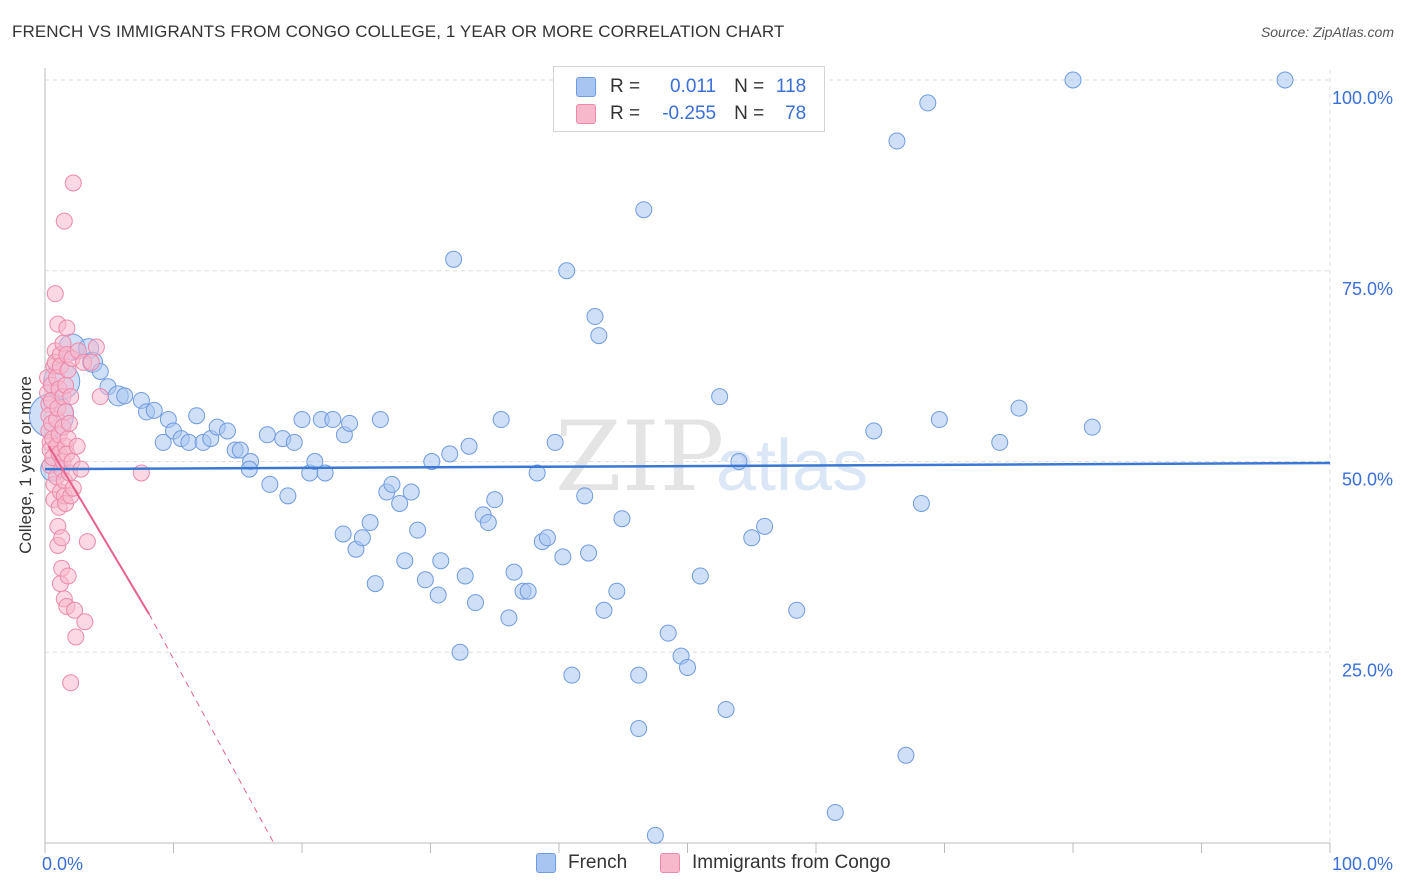  Describe the element at coordinates (693, 86) in the screenshot. I see `legend-r-value-french: 0.011` at that location.